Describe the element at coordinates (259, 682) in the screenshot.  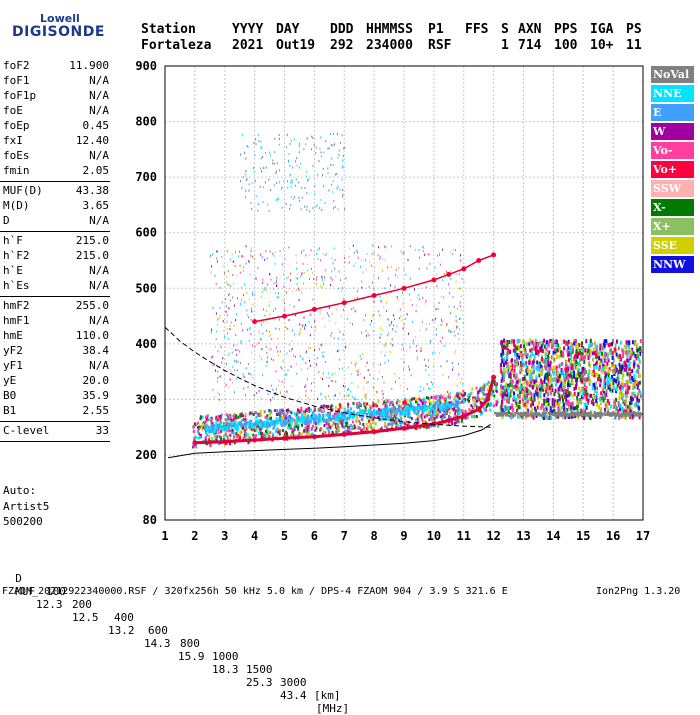
I see `footer-muf-value-7: 25.3` at that location.